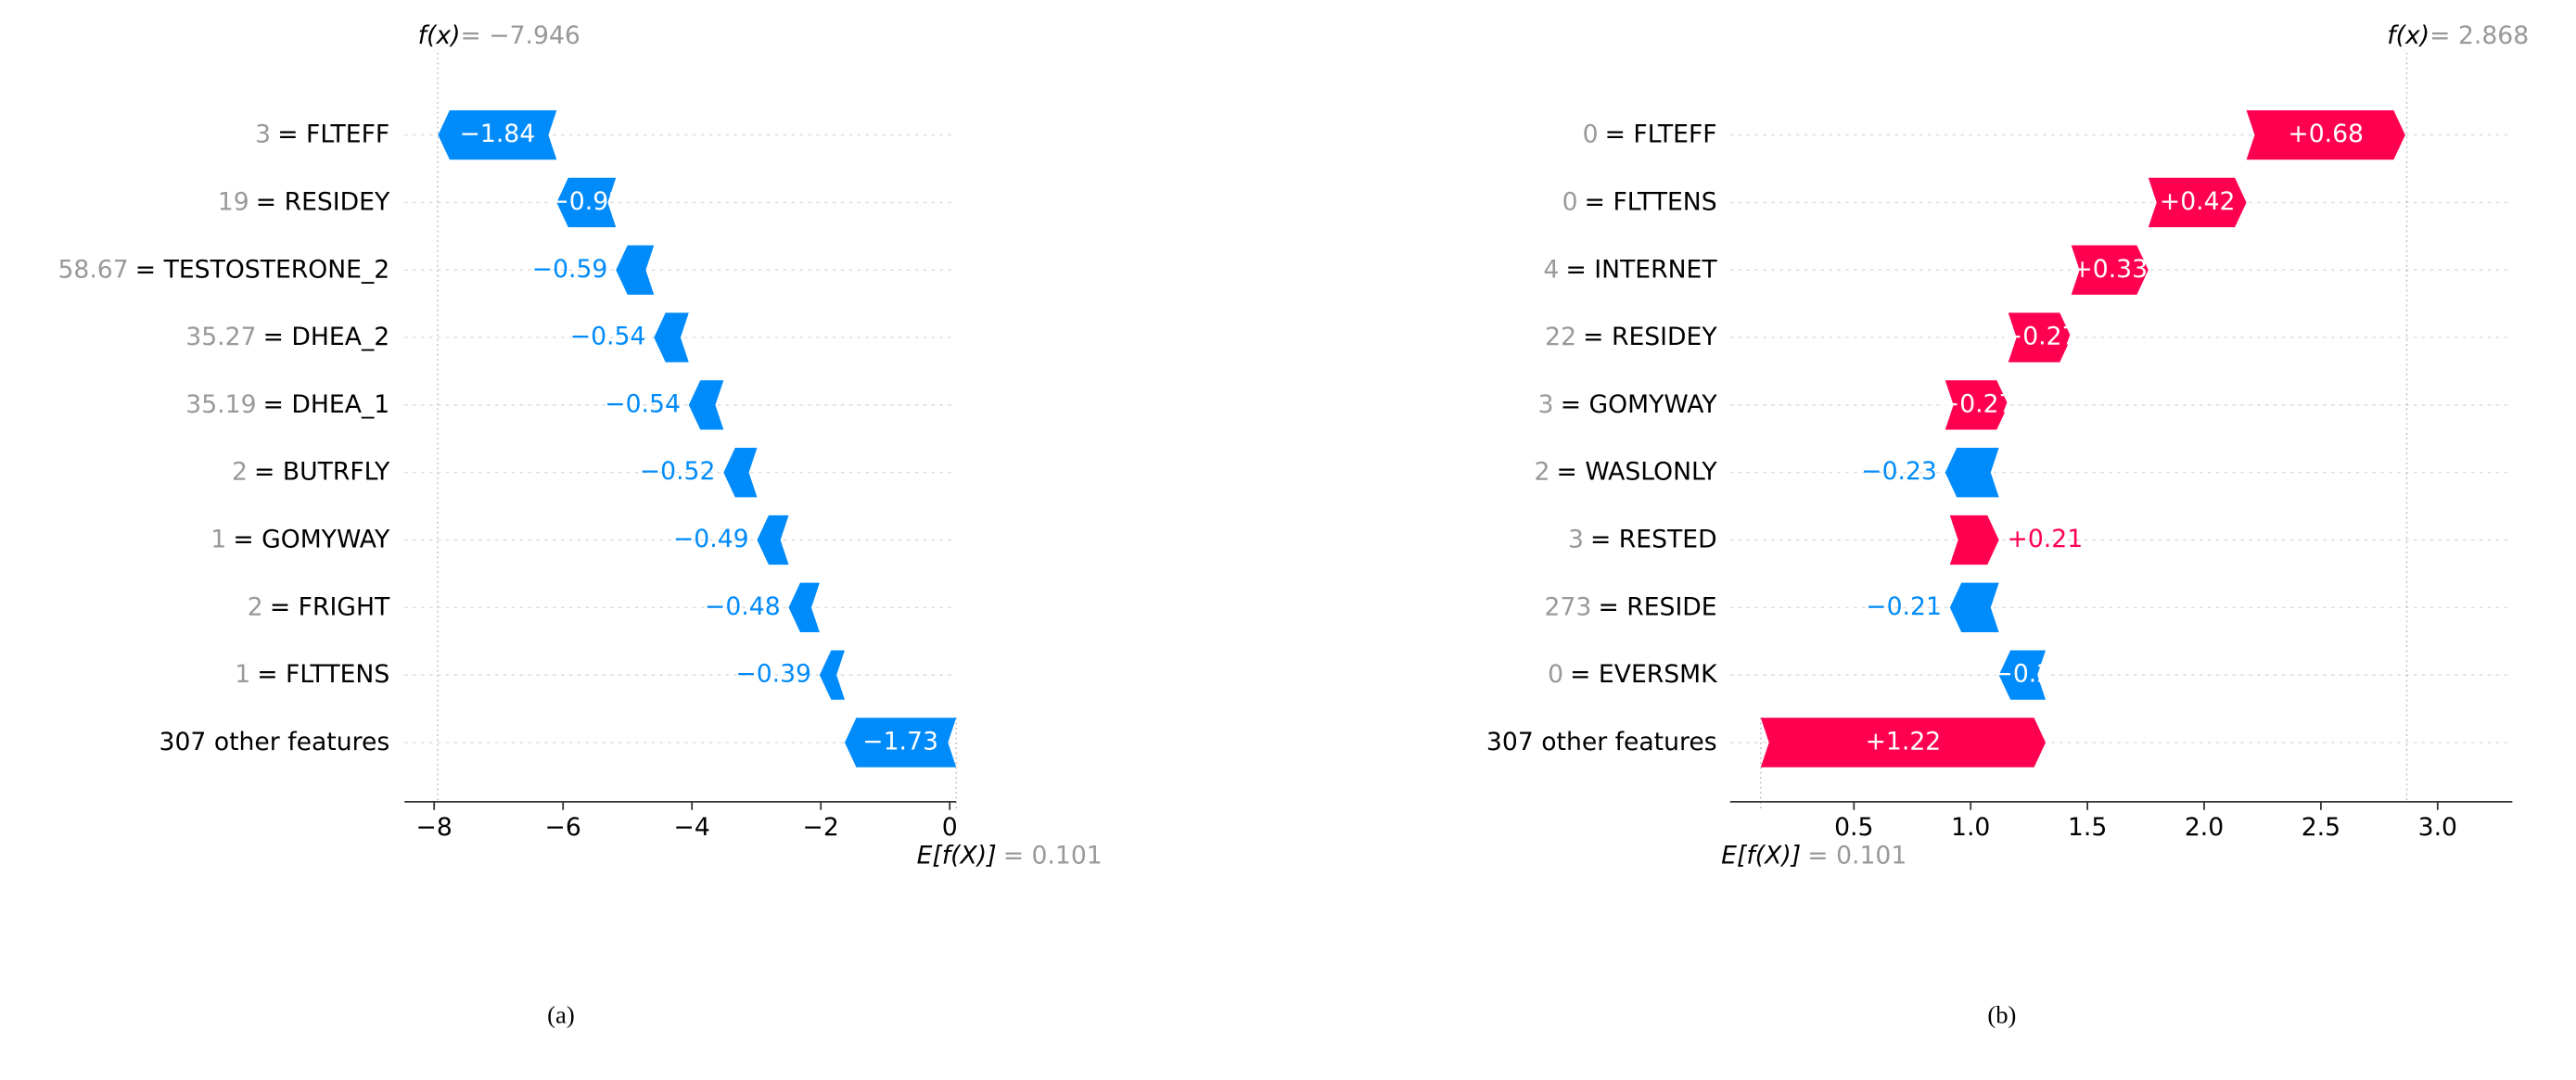  I want to click on feature-value: 2, so click(240, 471).